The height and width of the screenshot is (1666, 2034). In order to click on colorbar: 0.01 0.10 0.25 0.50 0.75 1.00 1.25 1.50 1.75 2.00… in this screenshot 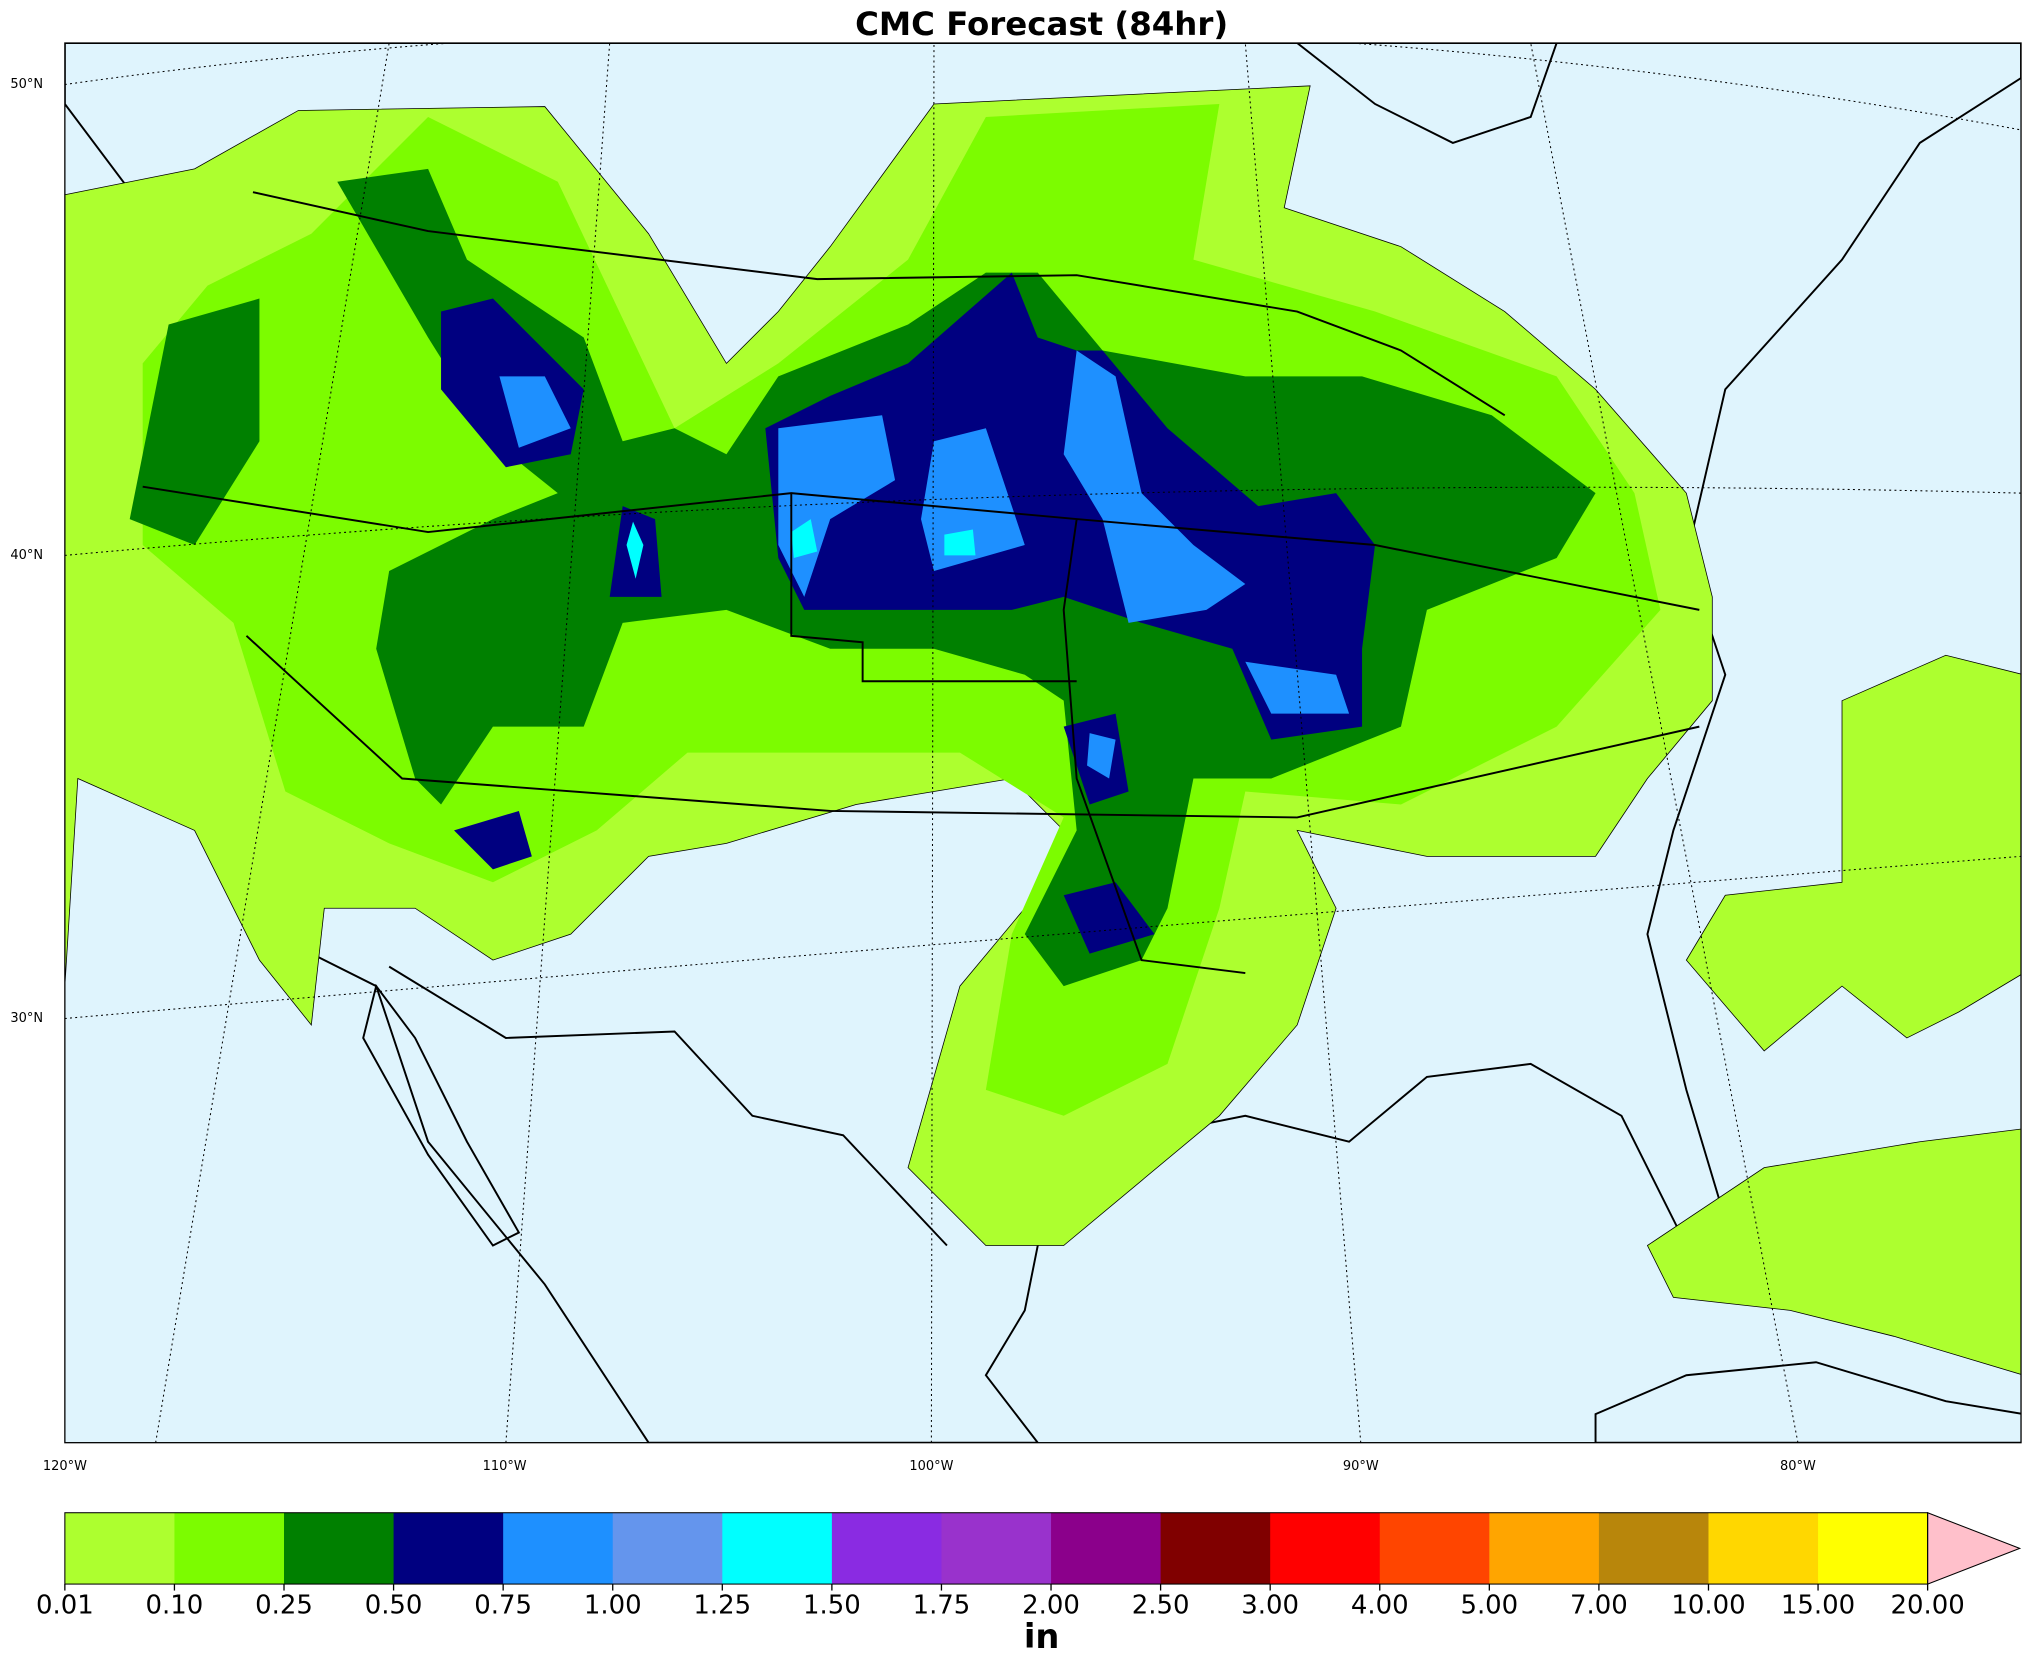, I will do `click(1029, 1566)`.